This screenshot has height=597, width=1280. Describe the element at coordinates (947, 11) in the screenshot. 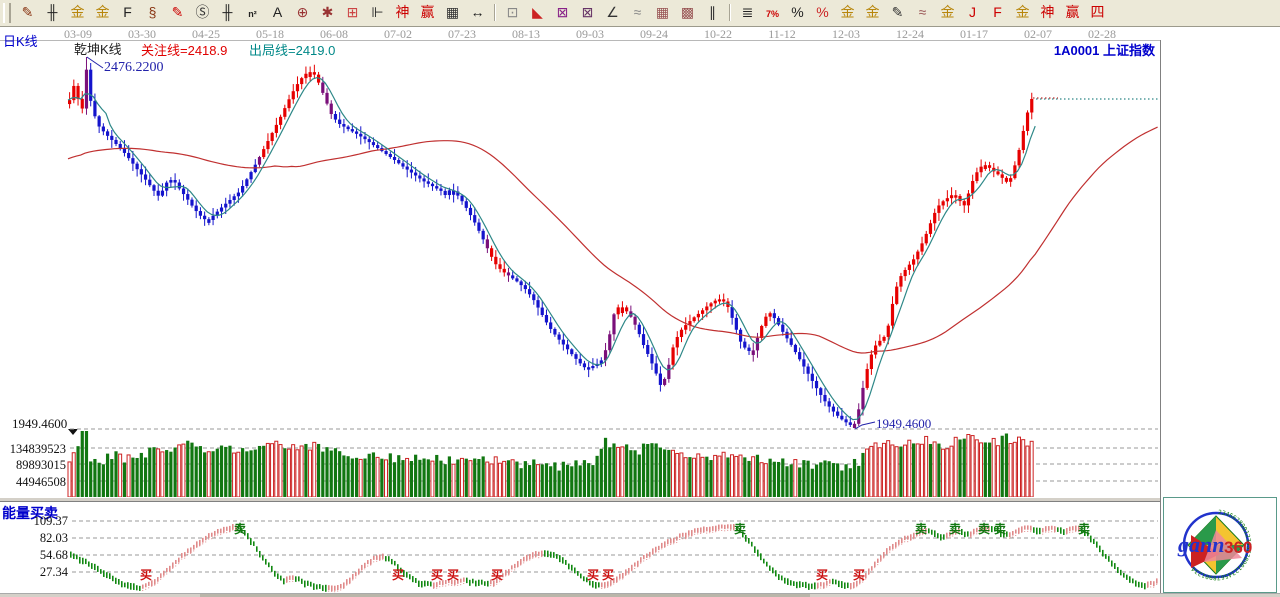

I see `gold-lines2-icon: 金` at that location.